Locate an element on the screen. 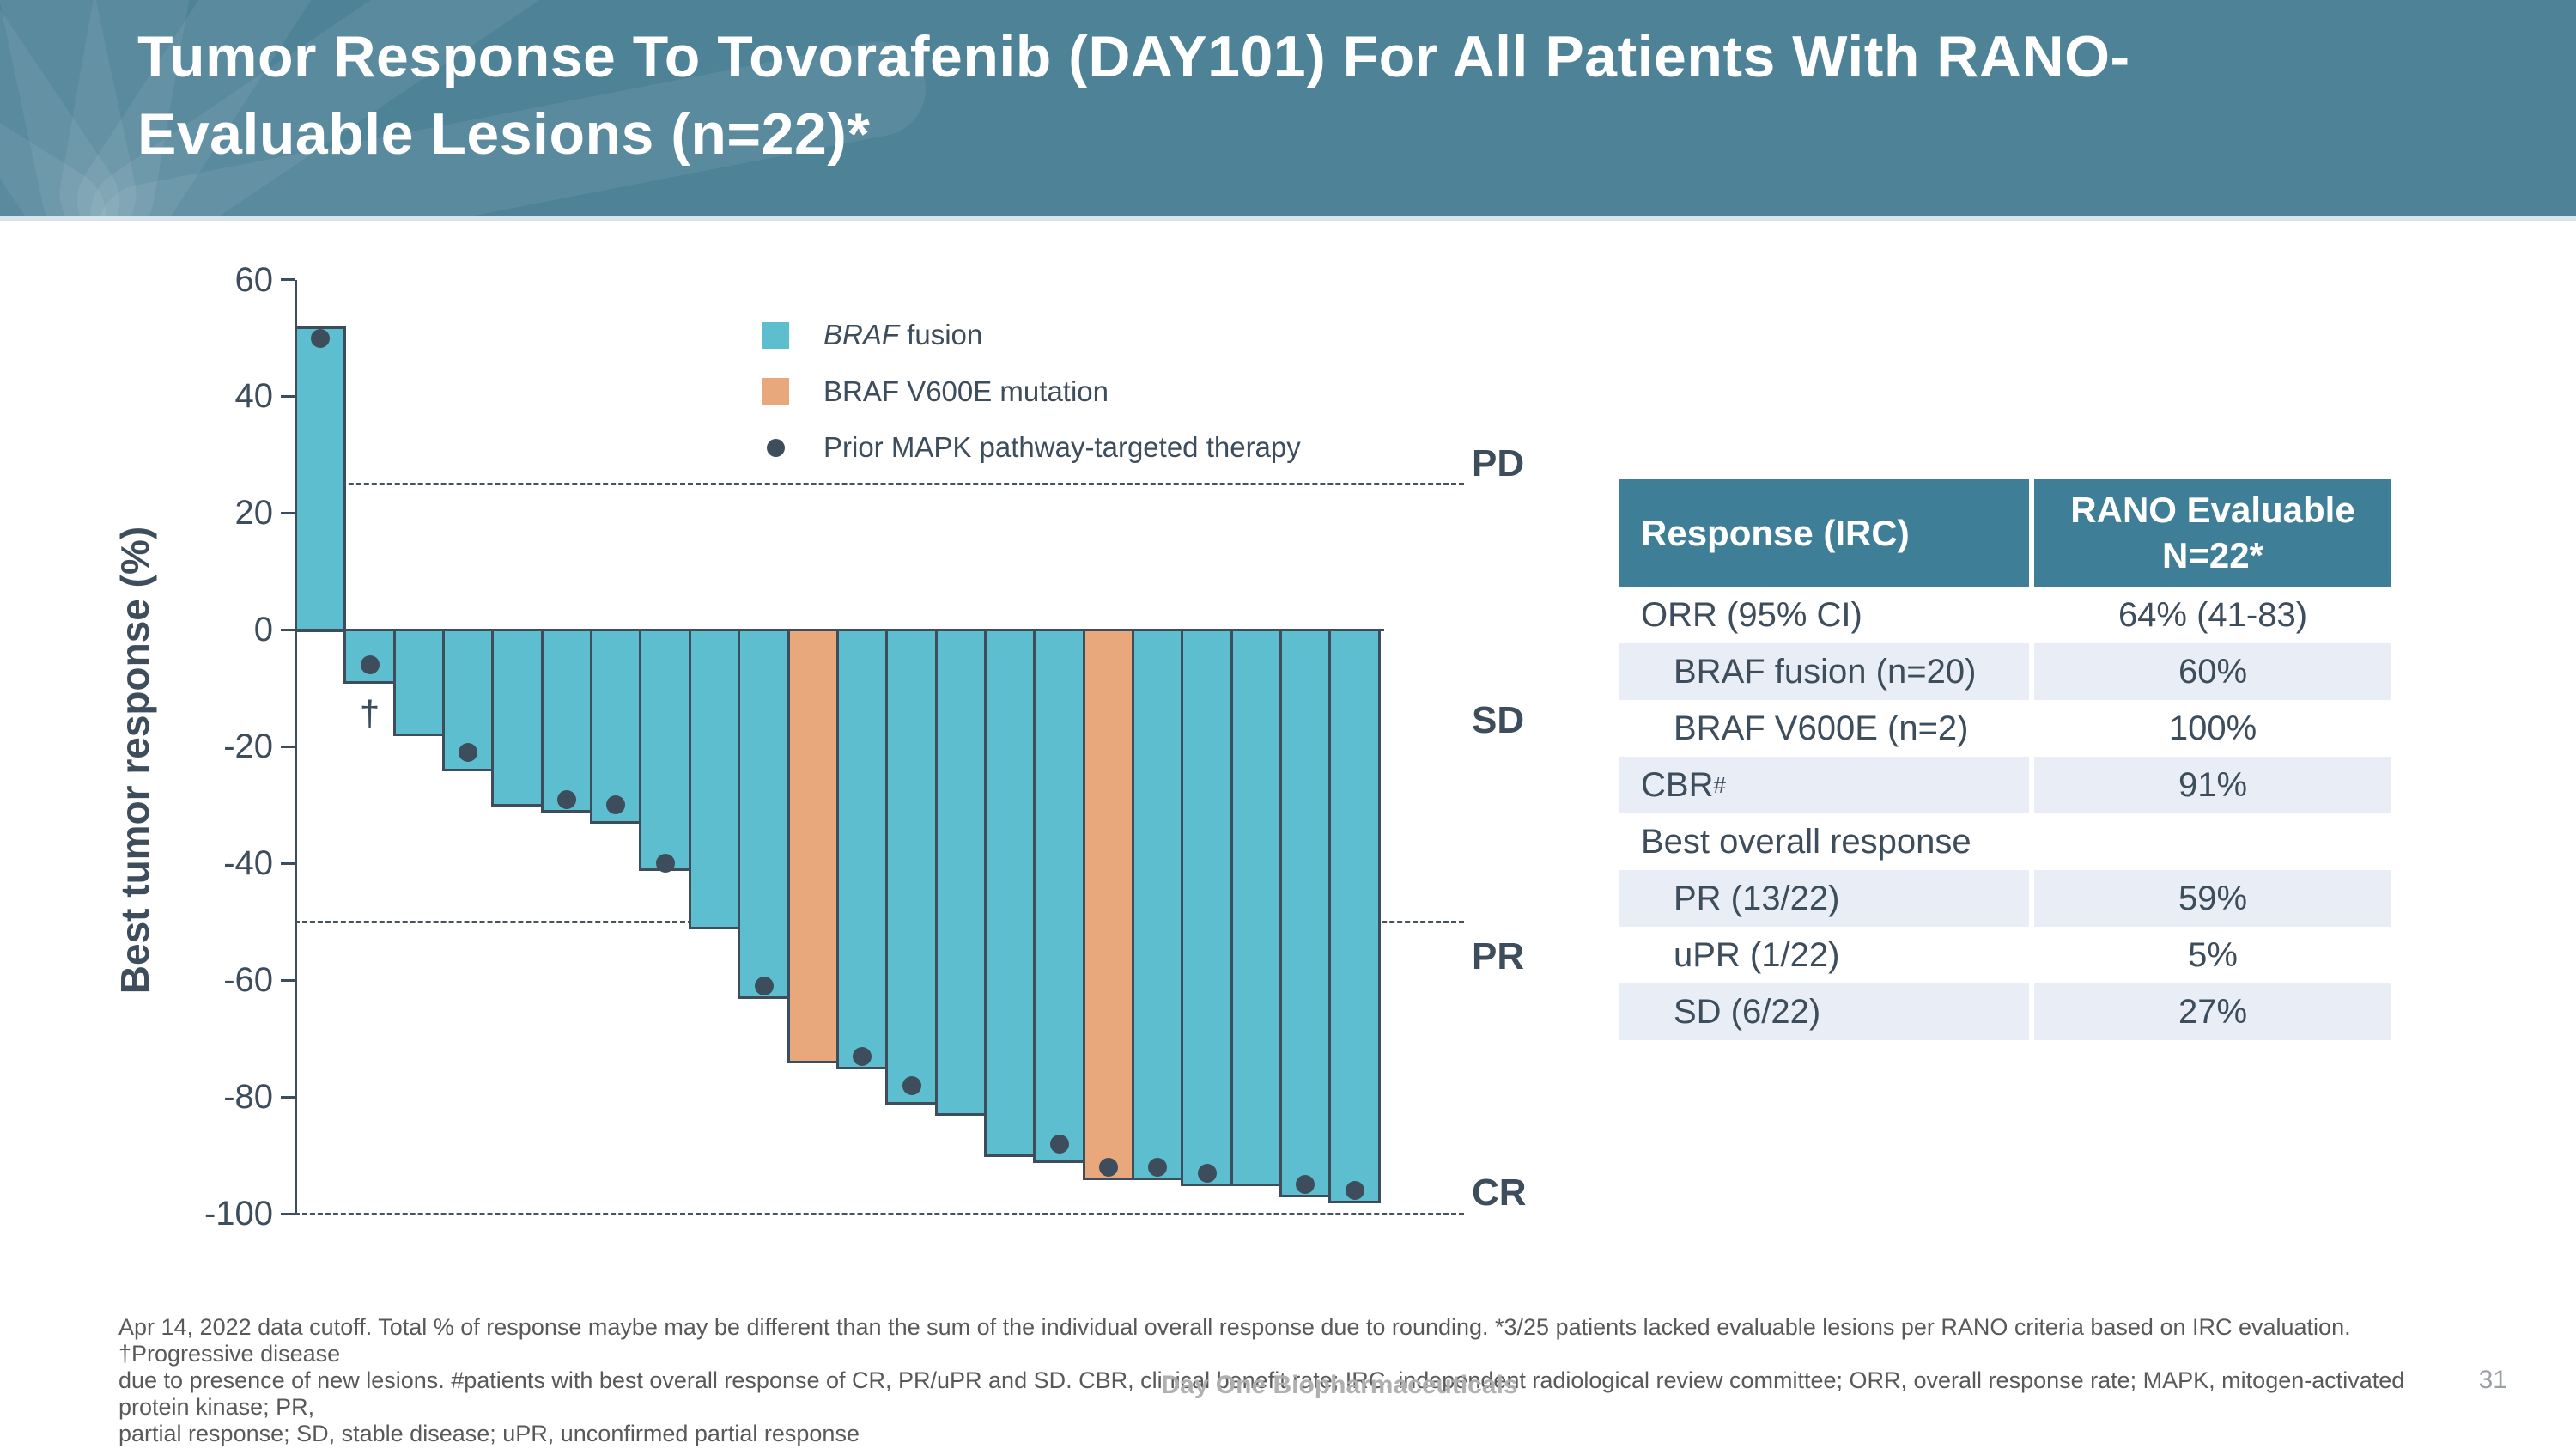 The height and width of the screenshot is (1449, 2576). legend-label: Prior MAPK pathway-targeted therapy is located at coordinates (1062, 447).